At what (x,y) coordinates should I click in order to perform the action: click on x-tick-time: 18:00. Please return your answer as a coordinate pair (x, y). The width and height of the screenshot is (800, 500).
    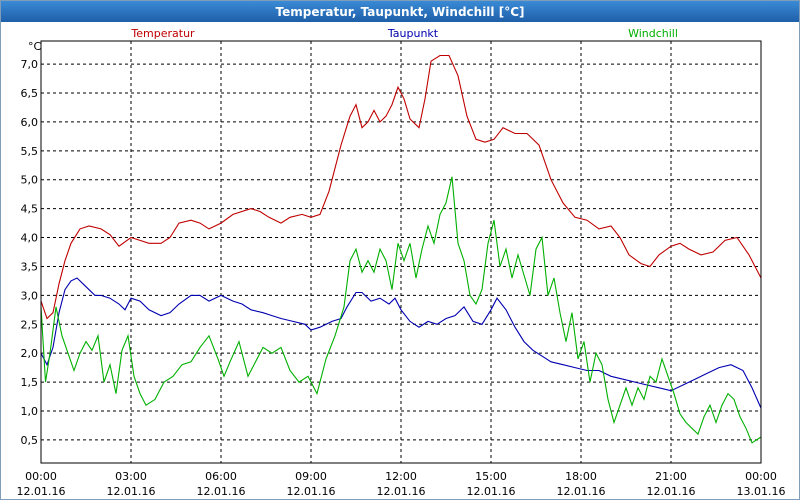
    Looking at the image, I should click on (581, 476).